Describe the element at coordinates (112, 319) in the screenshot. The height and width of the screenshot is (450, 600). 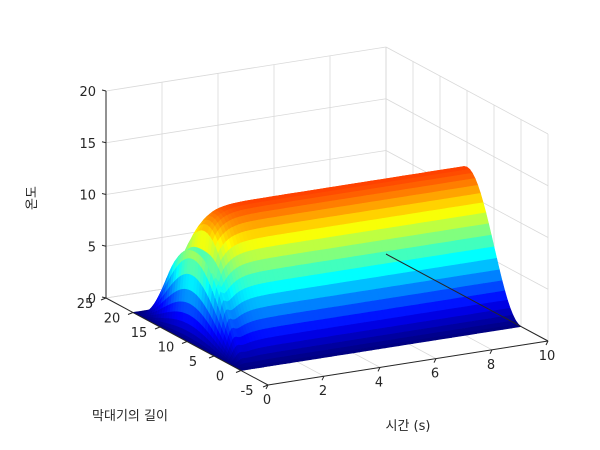
I see `y-tick-label: 20` at that location.